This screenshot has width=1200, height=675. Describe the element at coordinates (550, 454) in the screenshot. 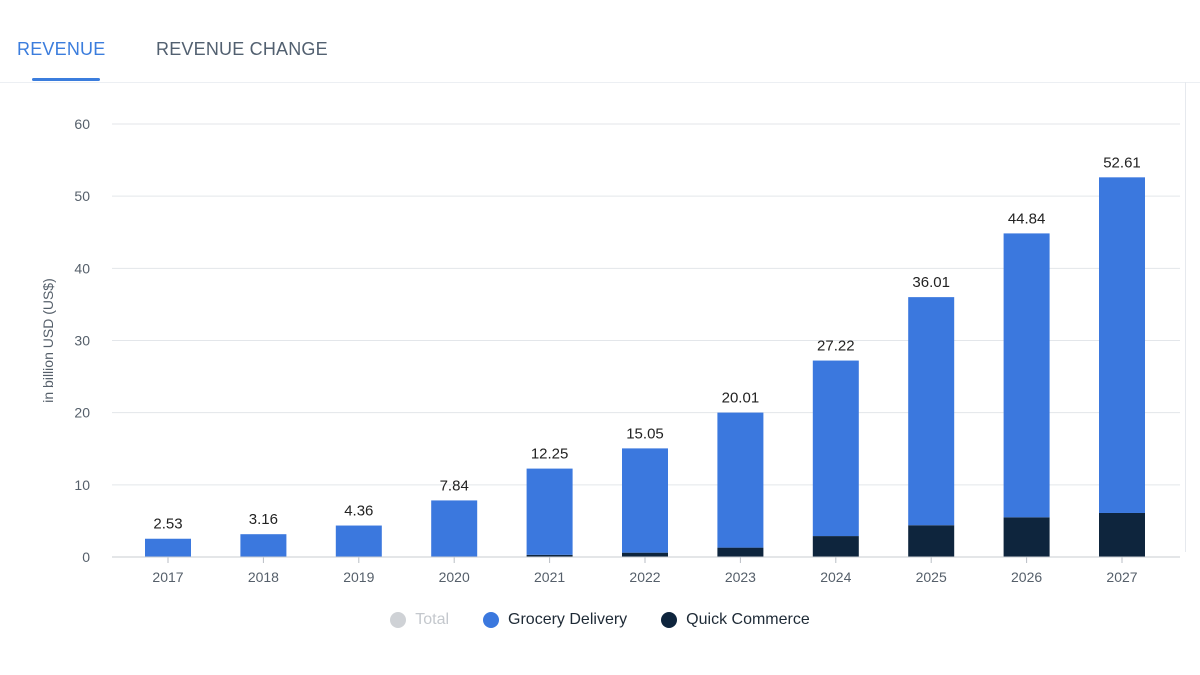

I see `bar-total-label: 12.25` at that location.